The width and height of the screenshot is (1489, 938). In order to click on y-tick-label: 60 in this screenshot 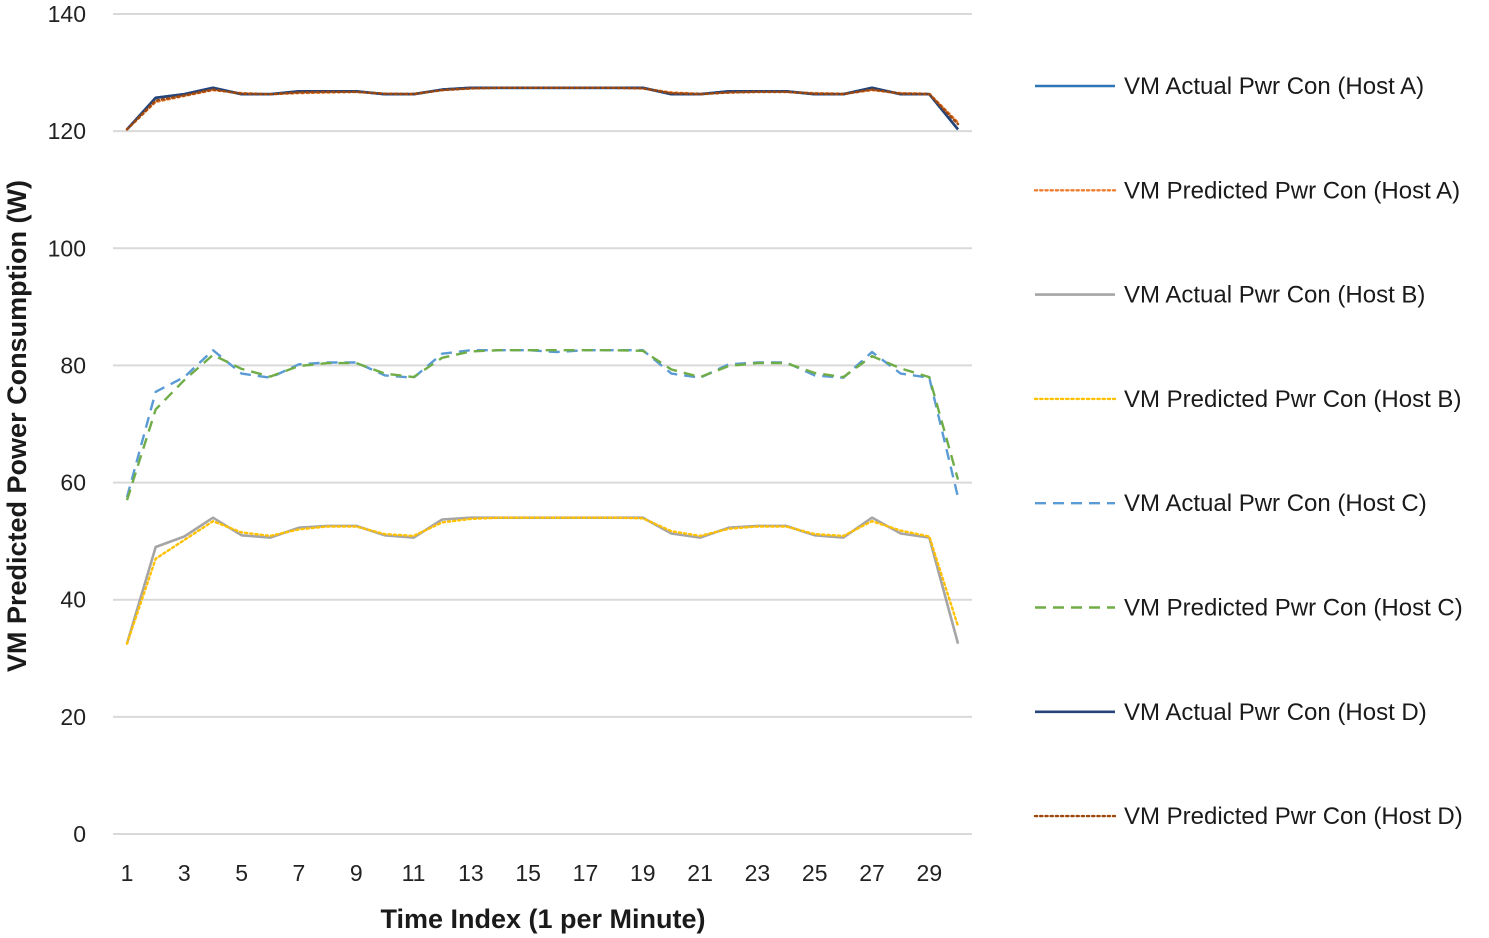, I will do `click(73, 483)`.